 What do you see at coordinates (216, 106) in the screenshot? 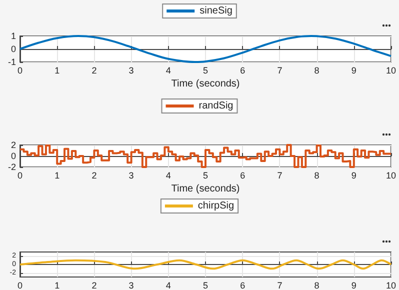
I see `legend-label: randSig` at bounding box center [216, 106].